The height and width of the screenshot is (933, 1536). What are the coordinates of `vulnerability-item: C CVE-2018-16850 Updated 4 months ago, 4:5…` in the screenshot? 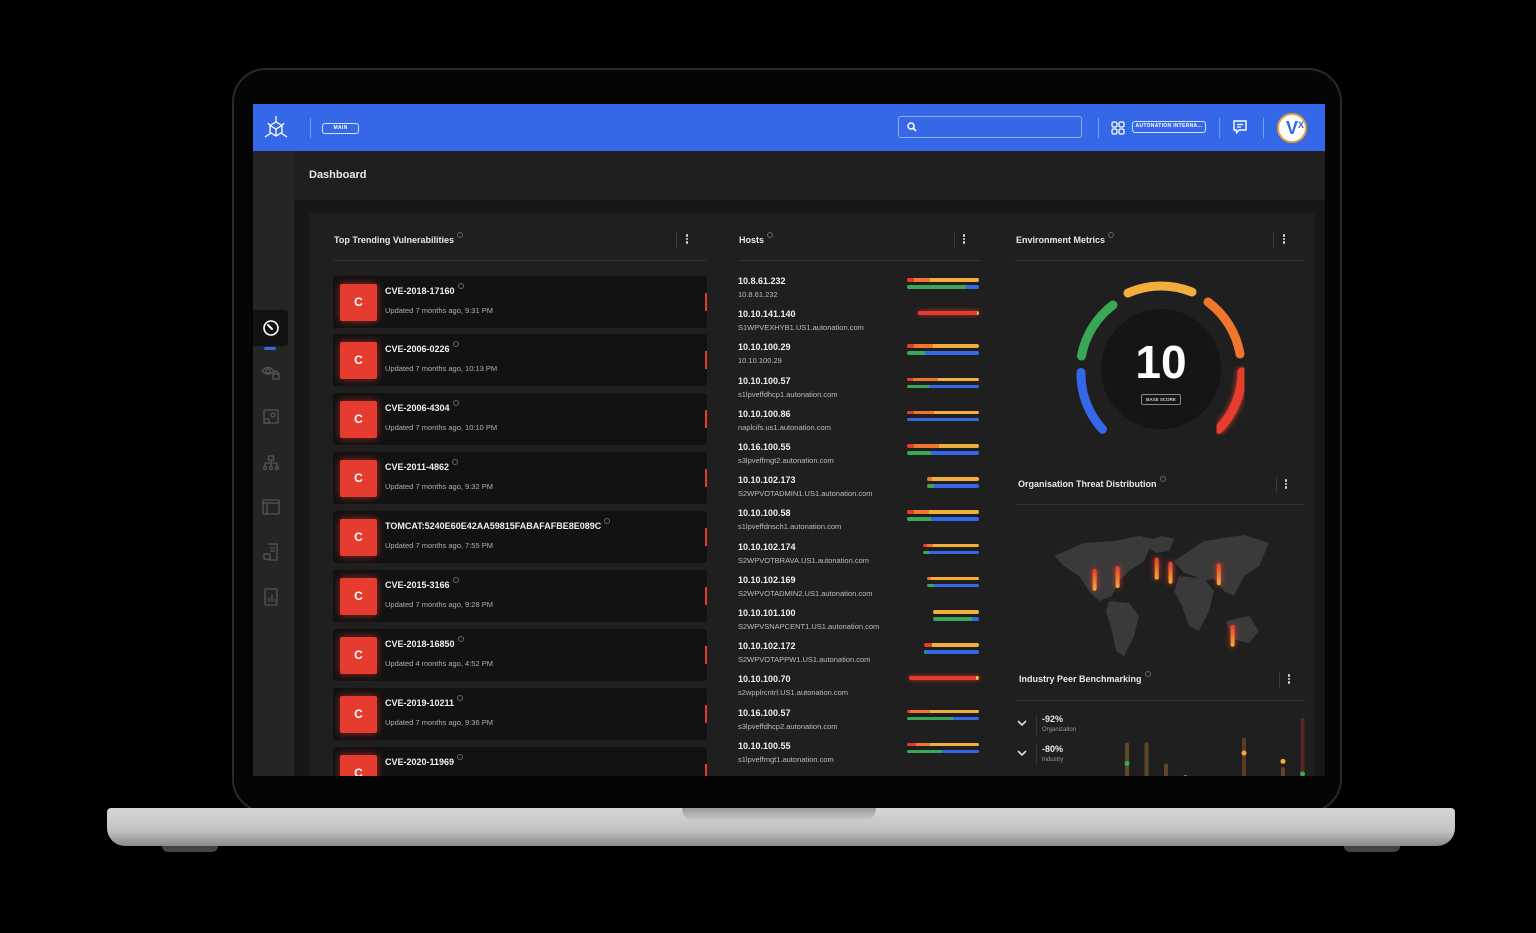 It's located at (520, 655).